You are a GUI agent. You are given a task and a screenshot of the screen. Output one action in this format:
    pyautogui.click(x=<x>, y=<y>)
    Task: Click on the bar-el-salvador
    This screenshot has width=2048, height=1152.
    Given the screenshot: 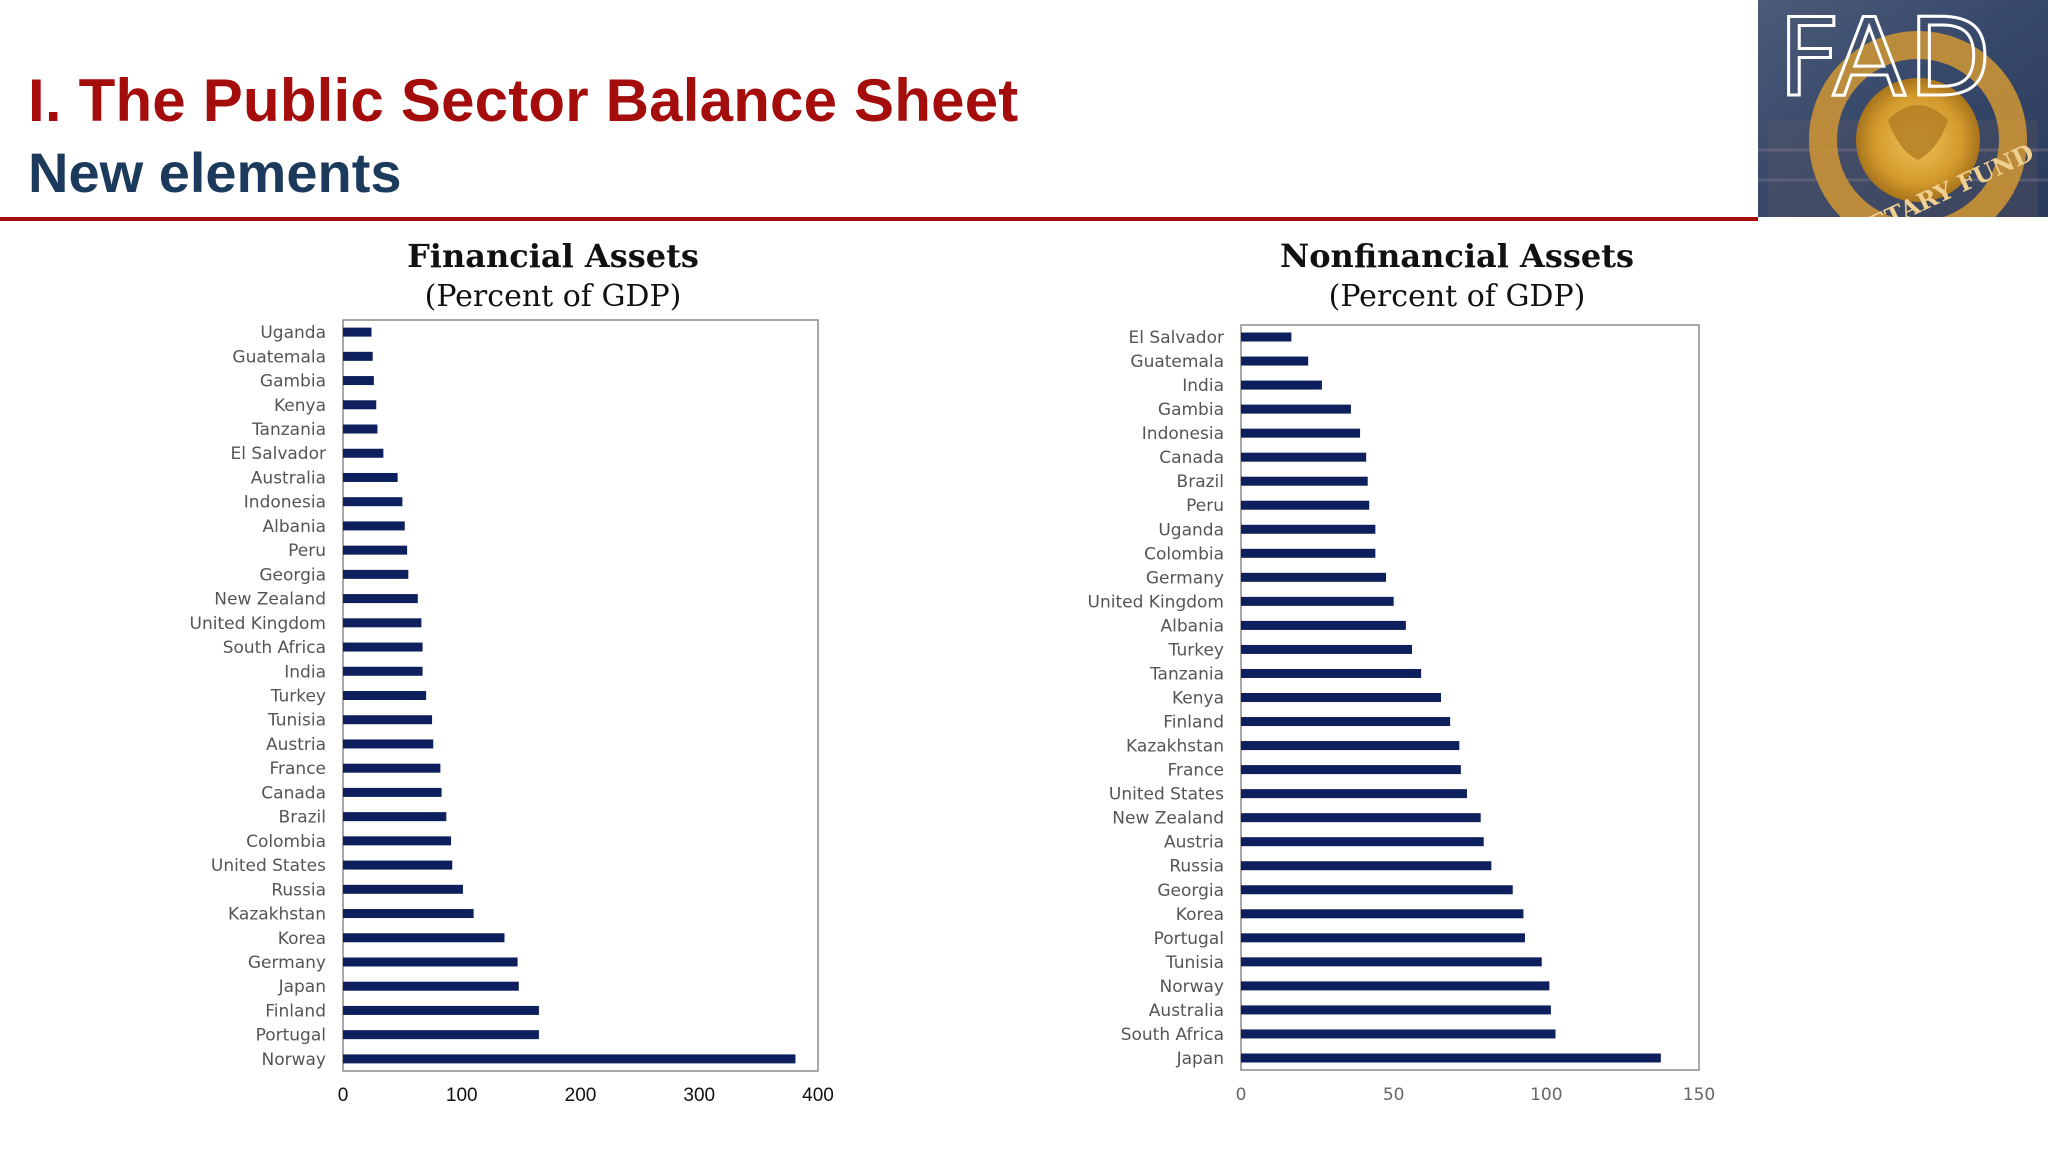 What is the action you would take?
    pyautogui.click(x=363, y=453)
    